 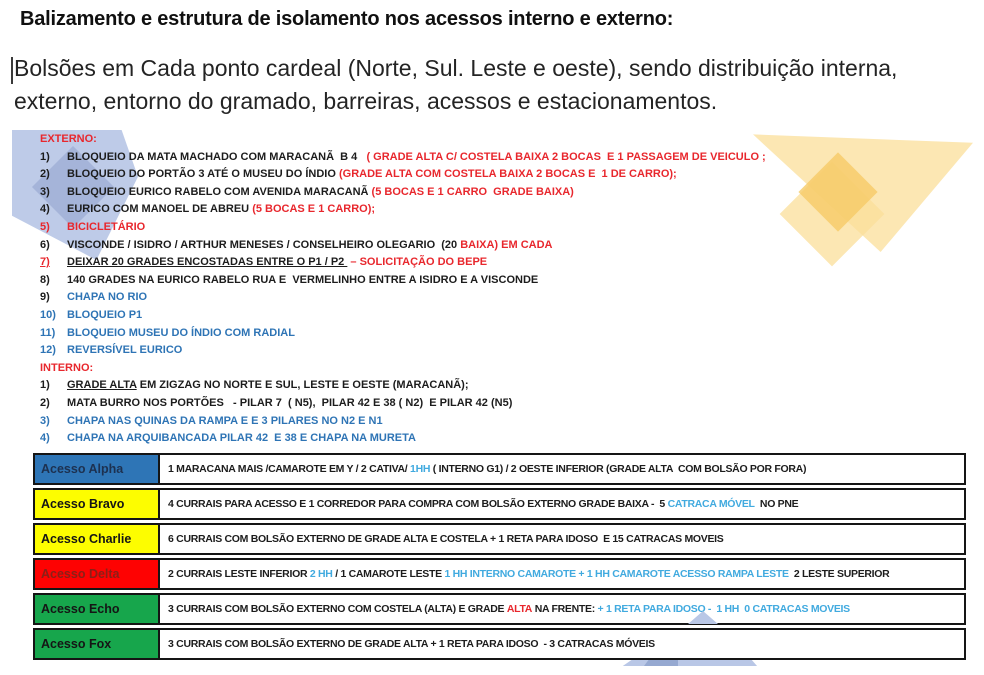 What do you see at coordinates (12, 70) in the screenshot?
I see `text-cursor` at bounding box center [12, 70].